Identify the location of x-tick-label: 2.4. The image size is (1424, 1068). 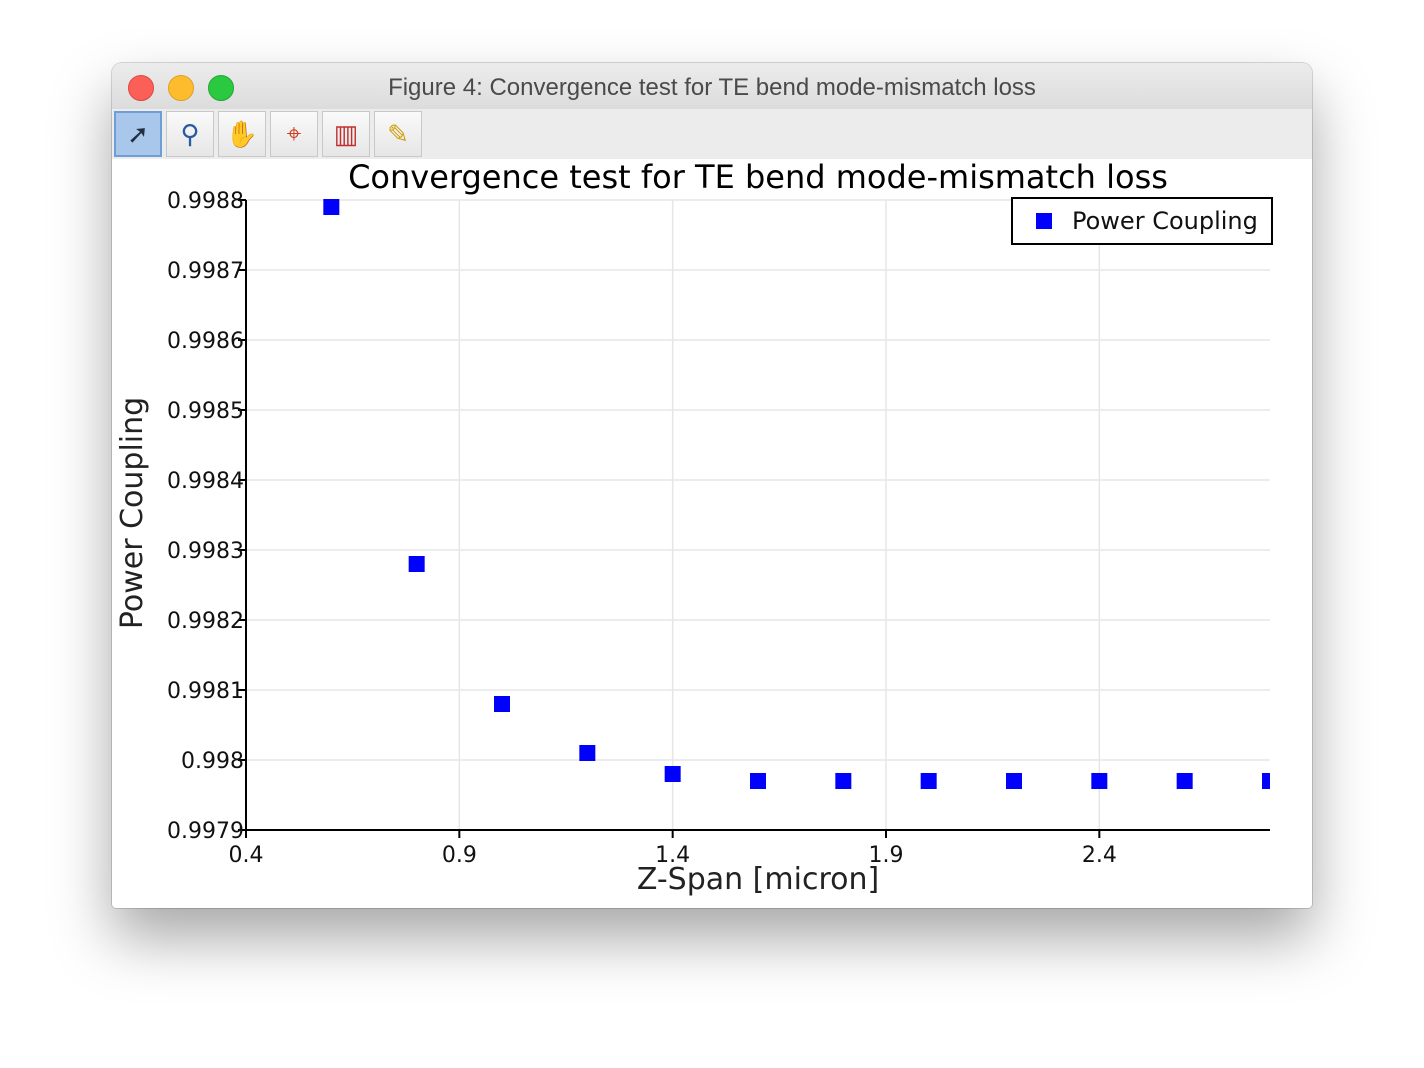
(1099, 855).